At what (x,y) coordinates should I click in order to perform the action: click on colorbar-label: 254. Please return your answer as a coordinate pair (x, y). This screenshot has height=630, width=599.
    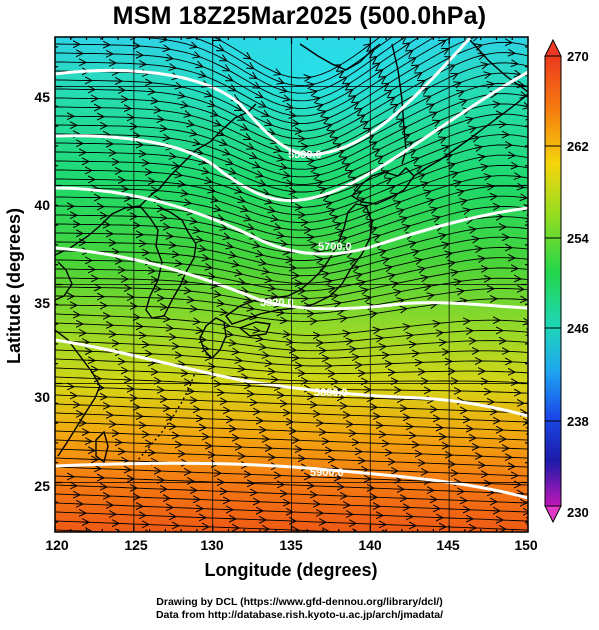
    Looking at the image, I should click on (578, 238).